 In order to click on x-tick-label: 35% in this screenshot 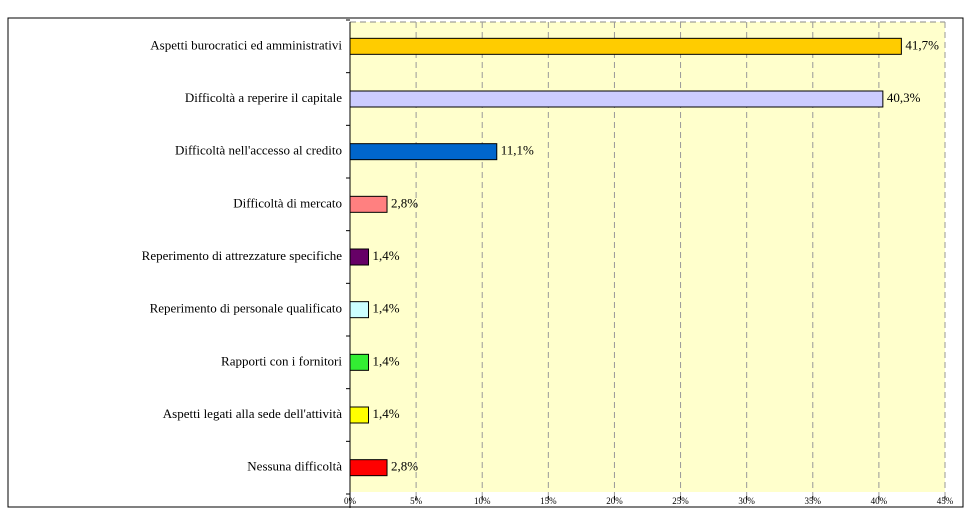, I will do `click(813, 501)`.